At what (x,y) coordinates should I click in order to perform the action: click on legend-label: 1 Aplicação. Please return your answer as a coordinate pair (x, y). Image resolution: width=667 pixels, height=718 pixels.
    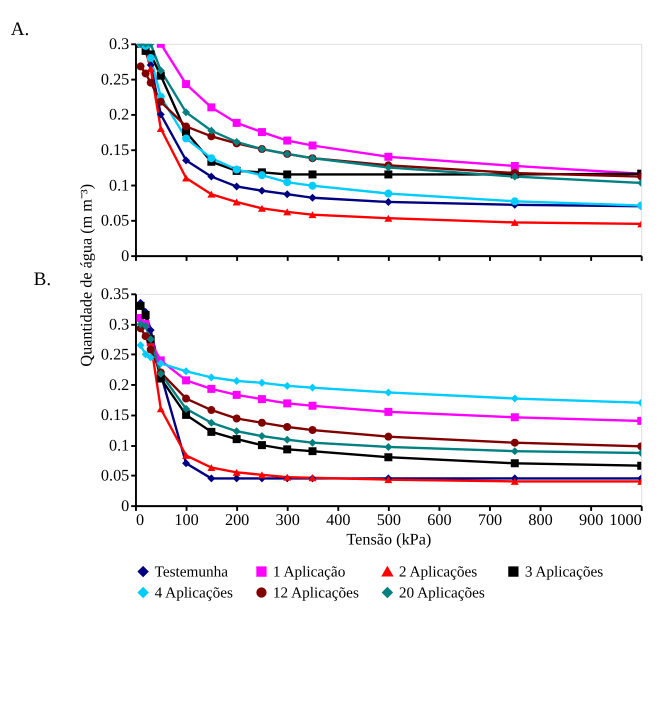
    Looking at the image, I should click on (309, 571).